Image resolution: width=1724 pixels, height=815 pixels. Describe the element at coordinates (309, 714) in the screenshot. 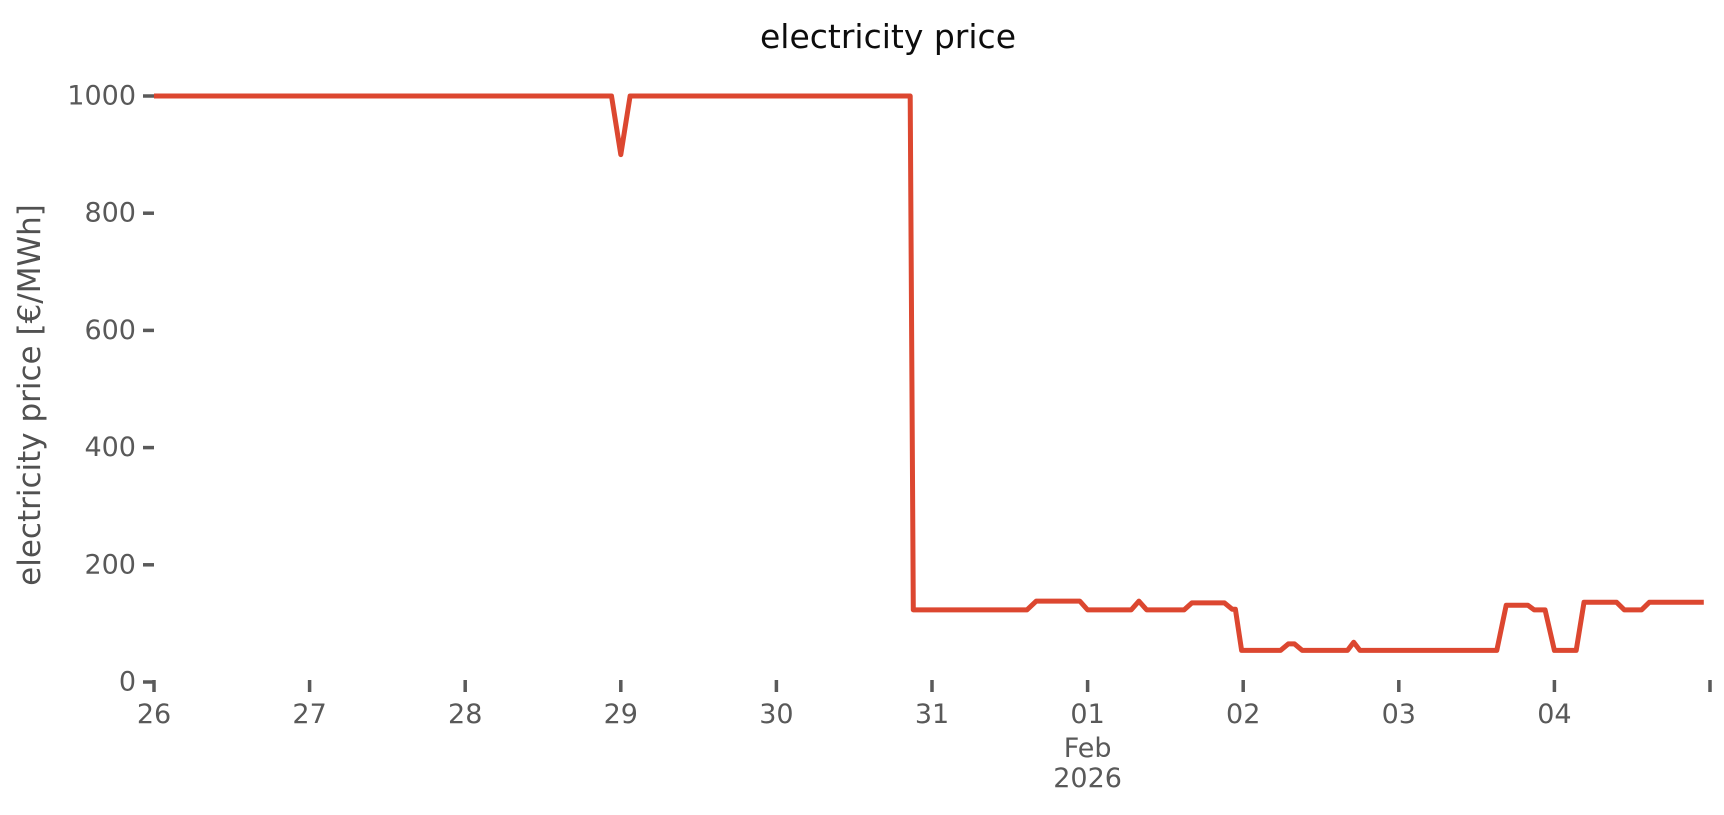

I see `x-tick-label: 27` at that location.